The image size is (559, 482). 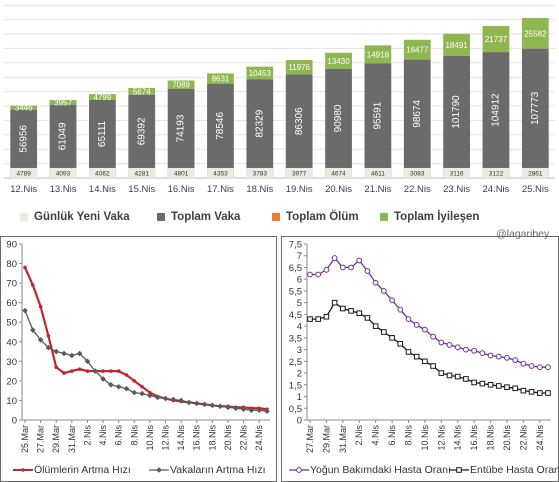 What do you see at coordinates (295, 245) in the screenshot?
I see `y-tick-label: 7,5` at bounding box center [295, 245].